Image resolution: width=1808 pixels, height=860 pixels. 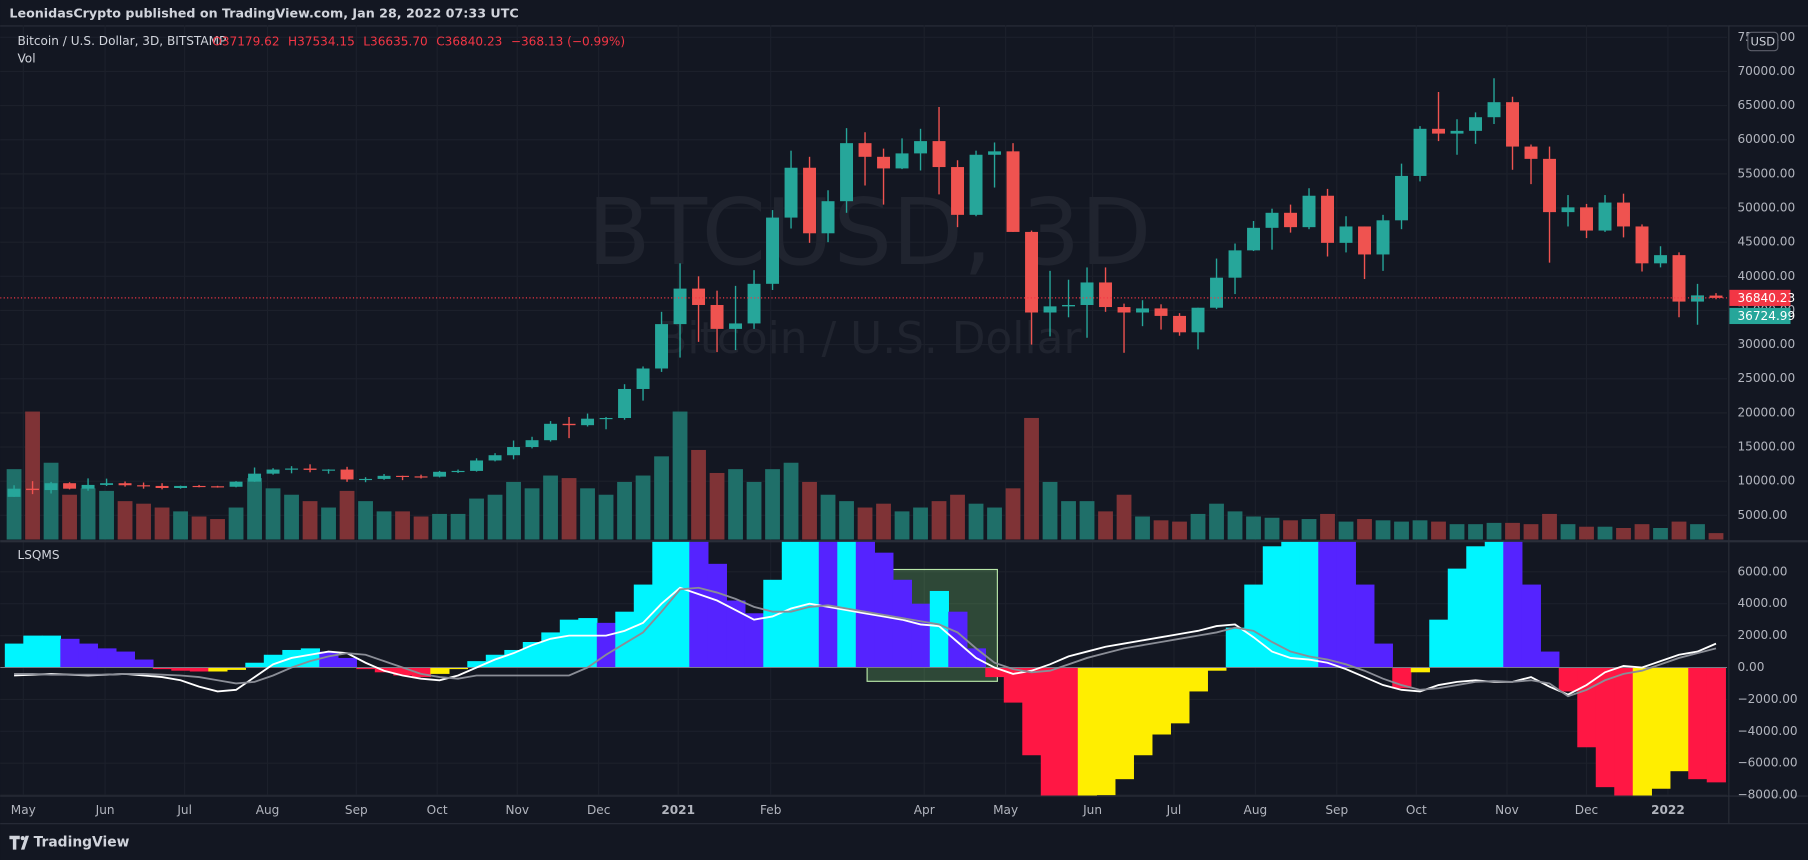 I want to click on currency-label: USD, so click(x=1763, y=42).